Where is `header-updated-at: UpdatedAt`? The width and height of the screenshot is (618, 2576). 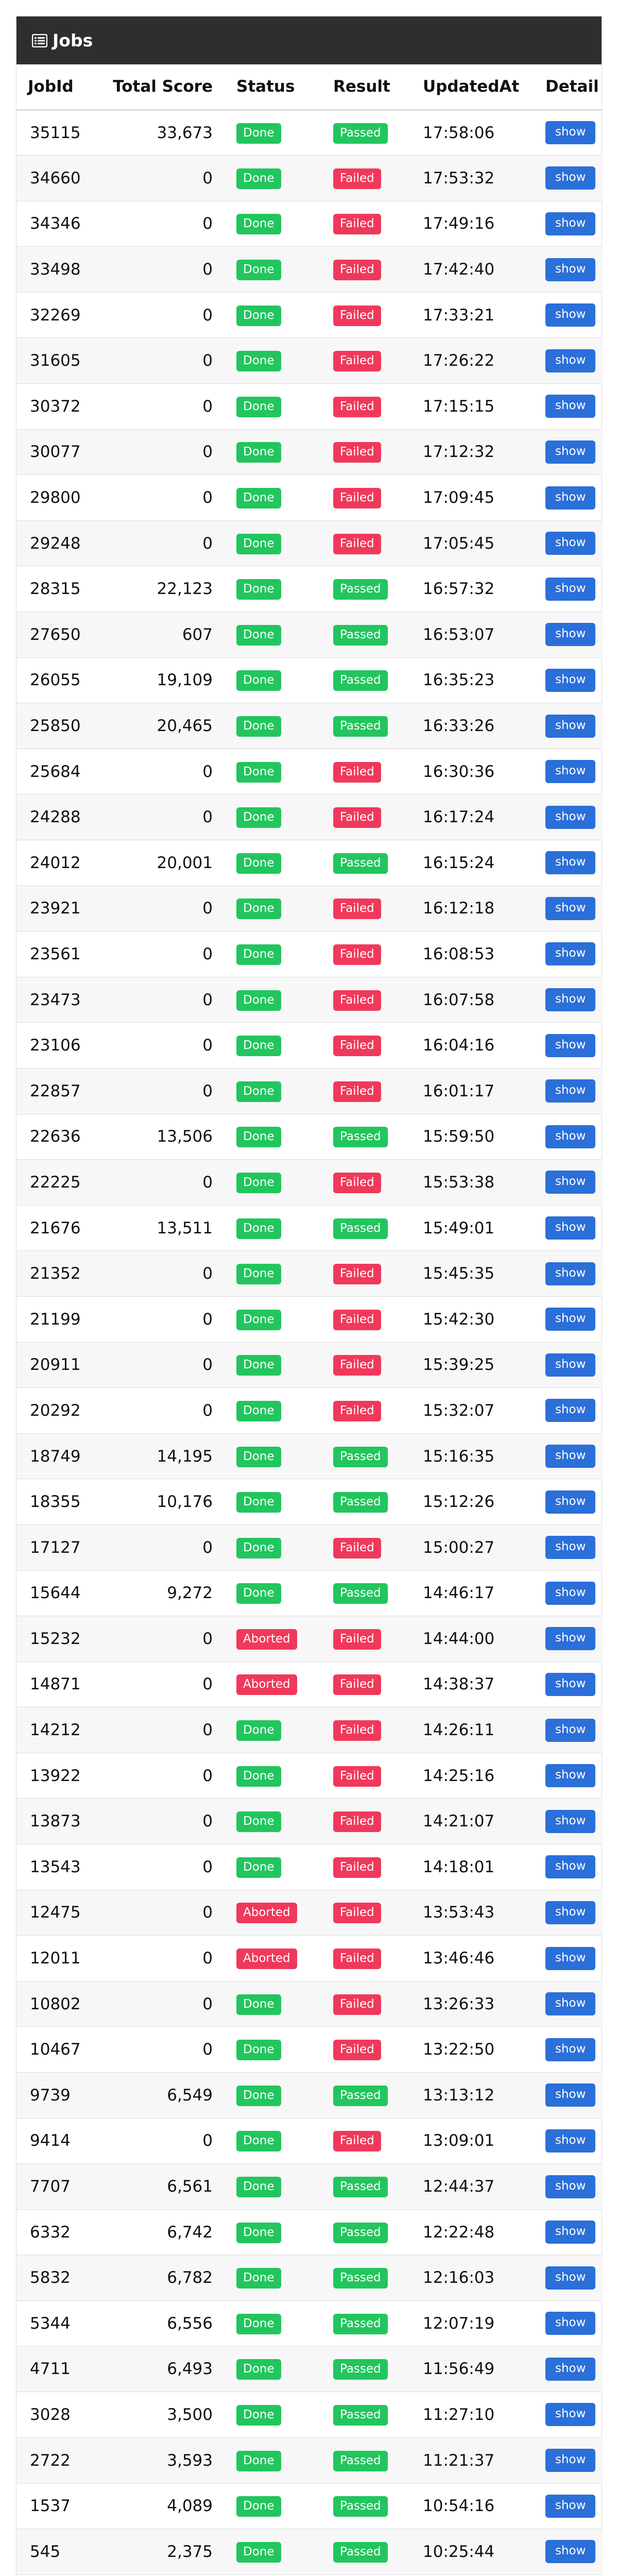 header-updated-at: UpdatedAt is located at coordinates (472, 87).